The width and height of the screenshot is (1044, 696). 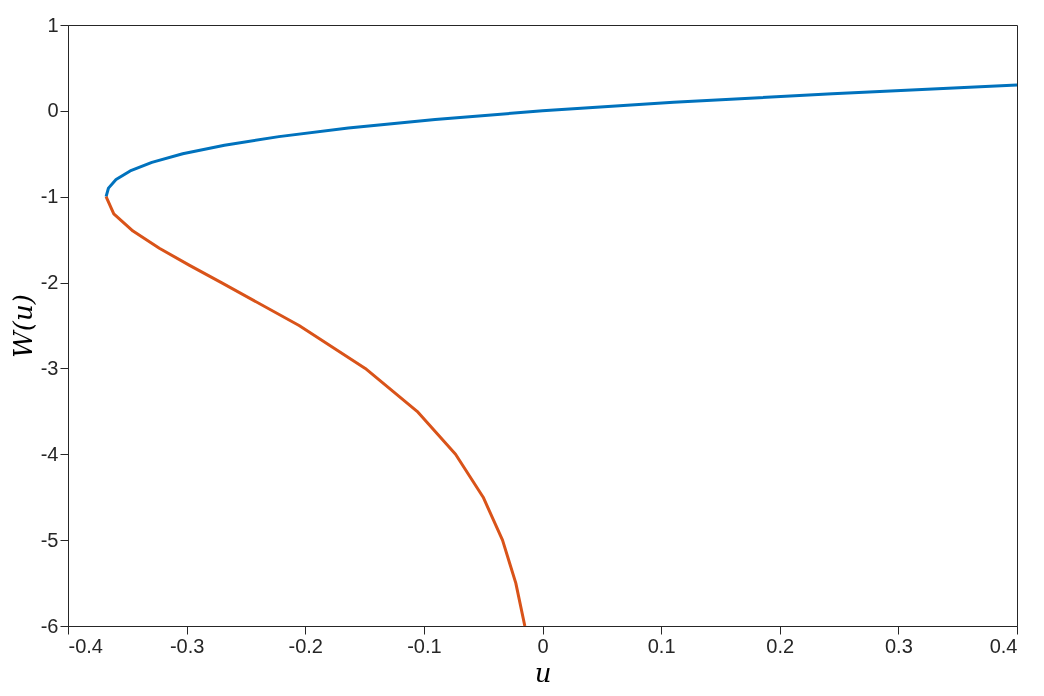 What do you see at coordinates (661, 645) in the screenshot?
I see `x-tick-label: 0.1` at bounding box center [661, 645].